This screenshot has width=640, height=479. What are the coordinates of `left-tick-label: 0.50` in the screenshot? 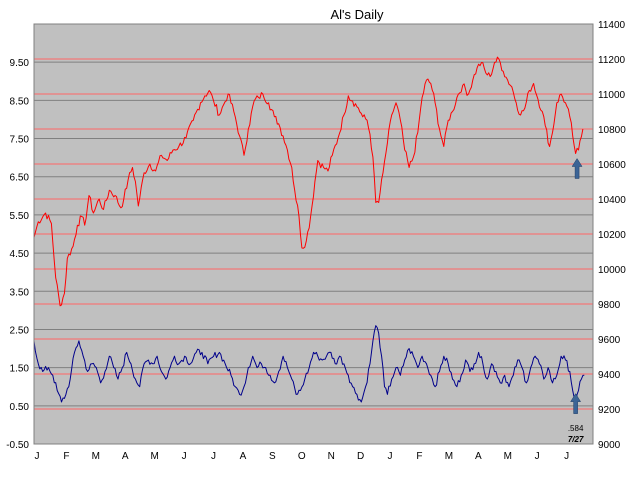 It's located at (20, 407).